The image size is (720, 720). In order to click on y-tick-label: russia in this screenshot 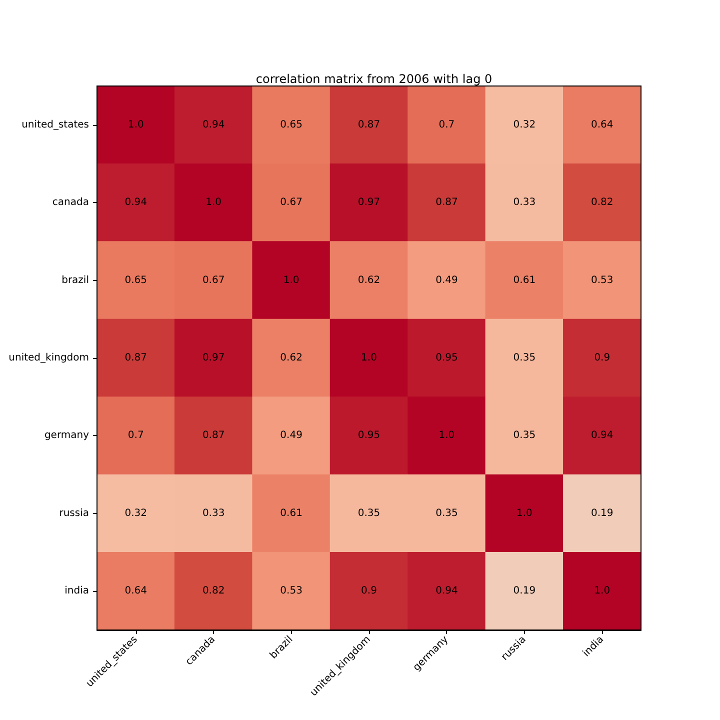, I will do `click(74, 513)`.